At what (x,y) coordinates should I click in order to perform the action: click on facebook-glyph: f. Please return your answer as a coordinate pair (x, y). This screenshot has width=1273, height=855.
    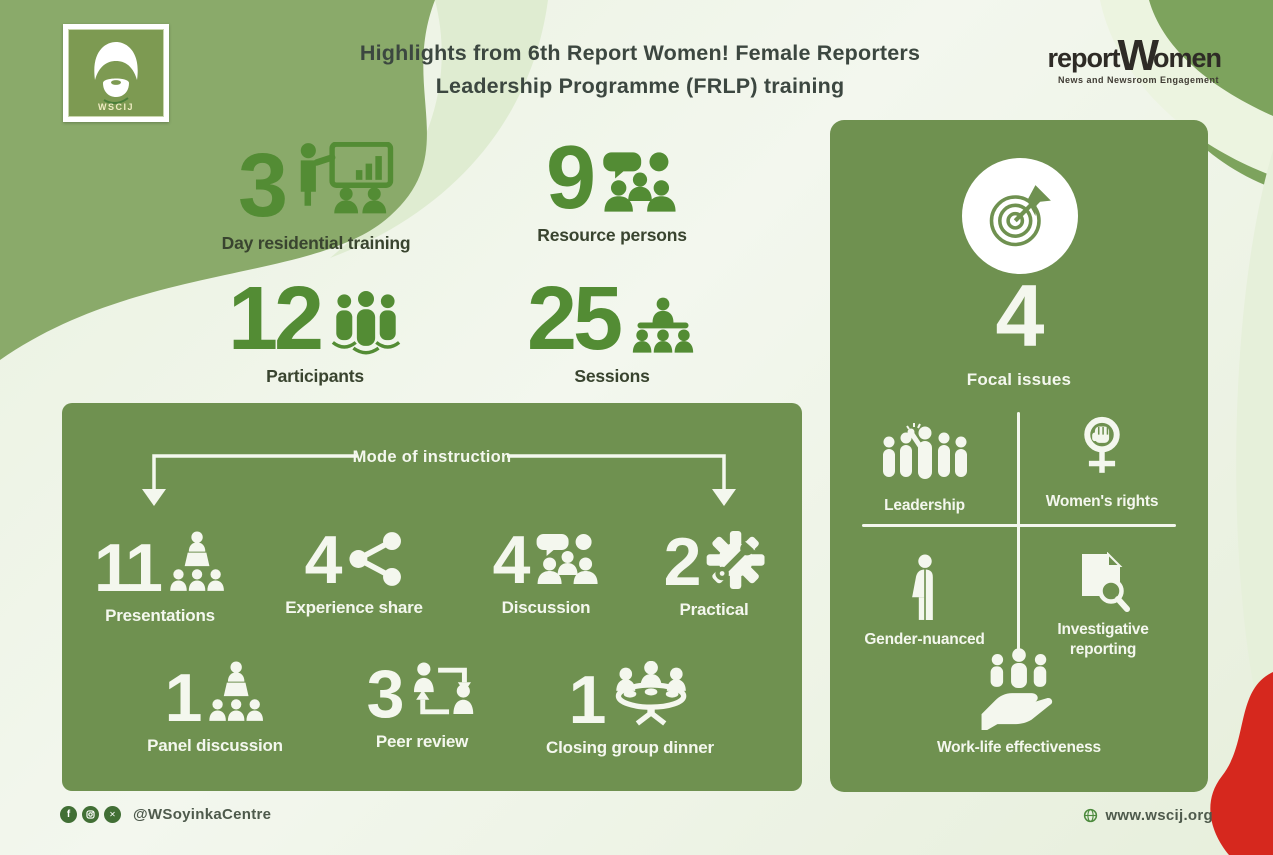
    Looking at the image, I should click on (68, 814).